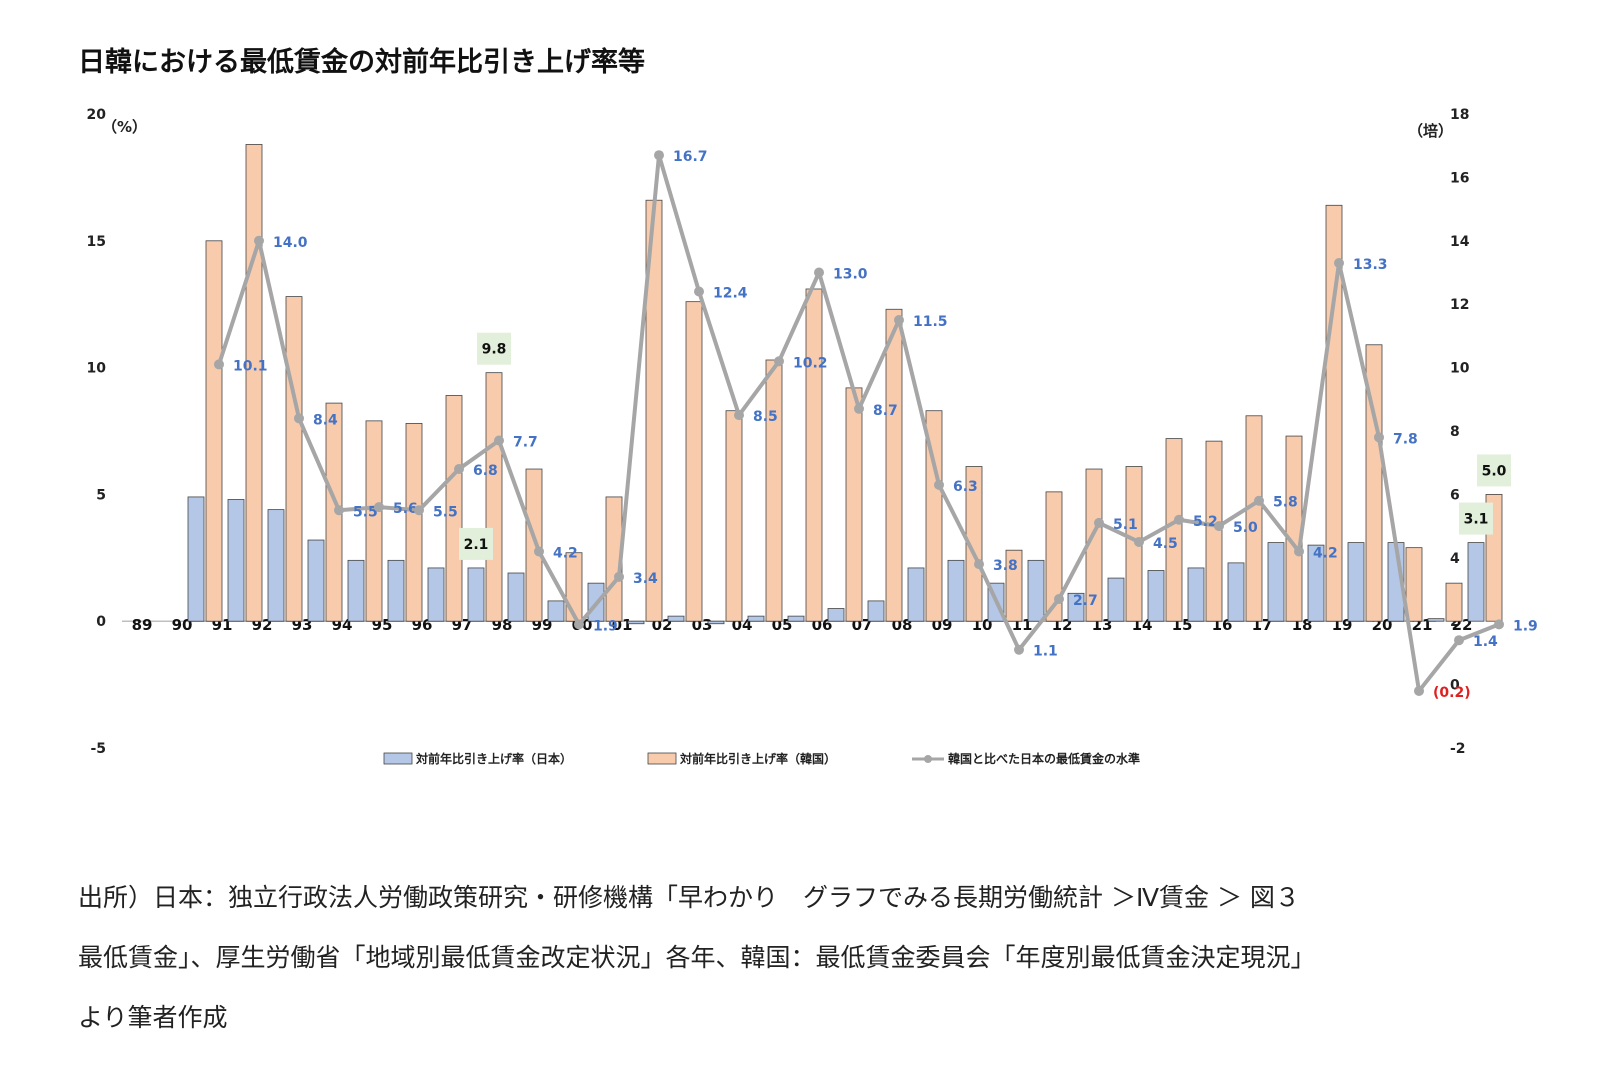 The image size is (1604, 1070). I want to click on y-left-tick: 10, so click(97, 369).